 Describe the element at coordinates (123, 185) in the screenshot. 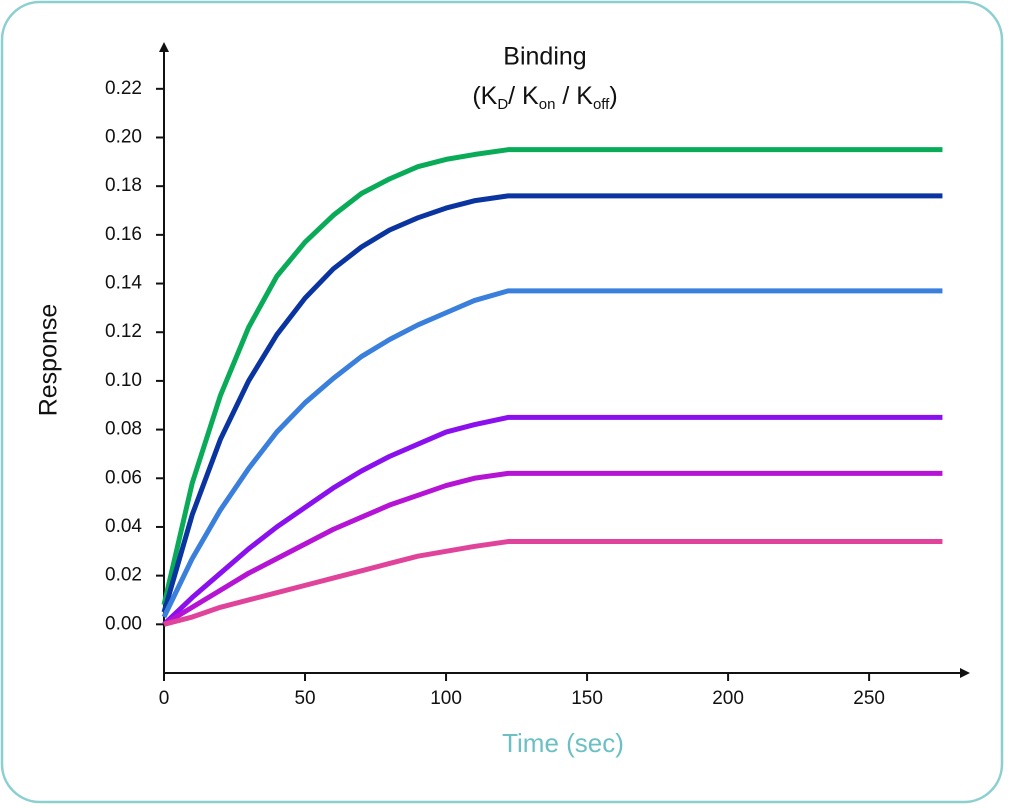

I see `y-tick-label: 0.18` at that location.